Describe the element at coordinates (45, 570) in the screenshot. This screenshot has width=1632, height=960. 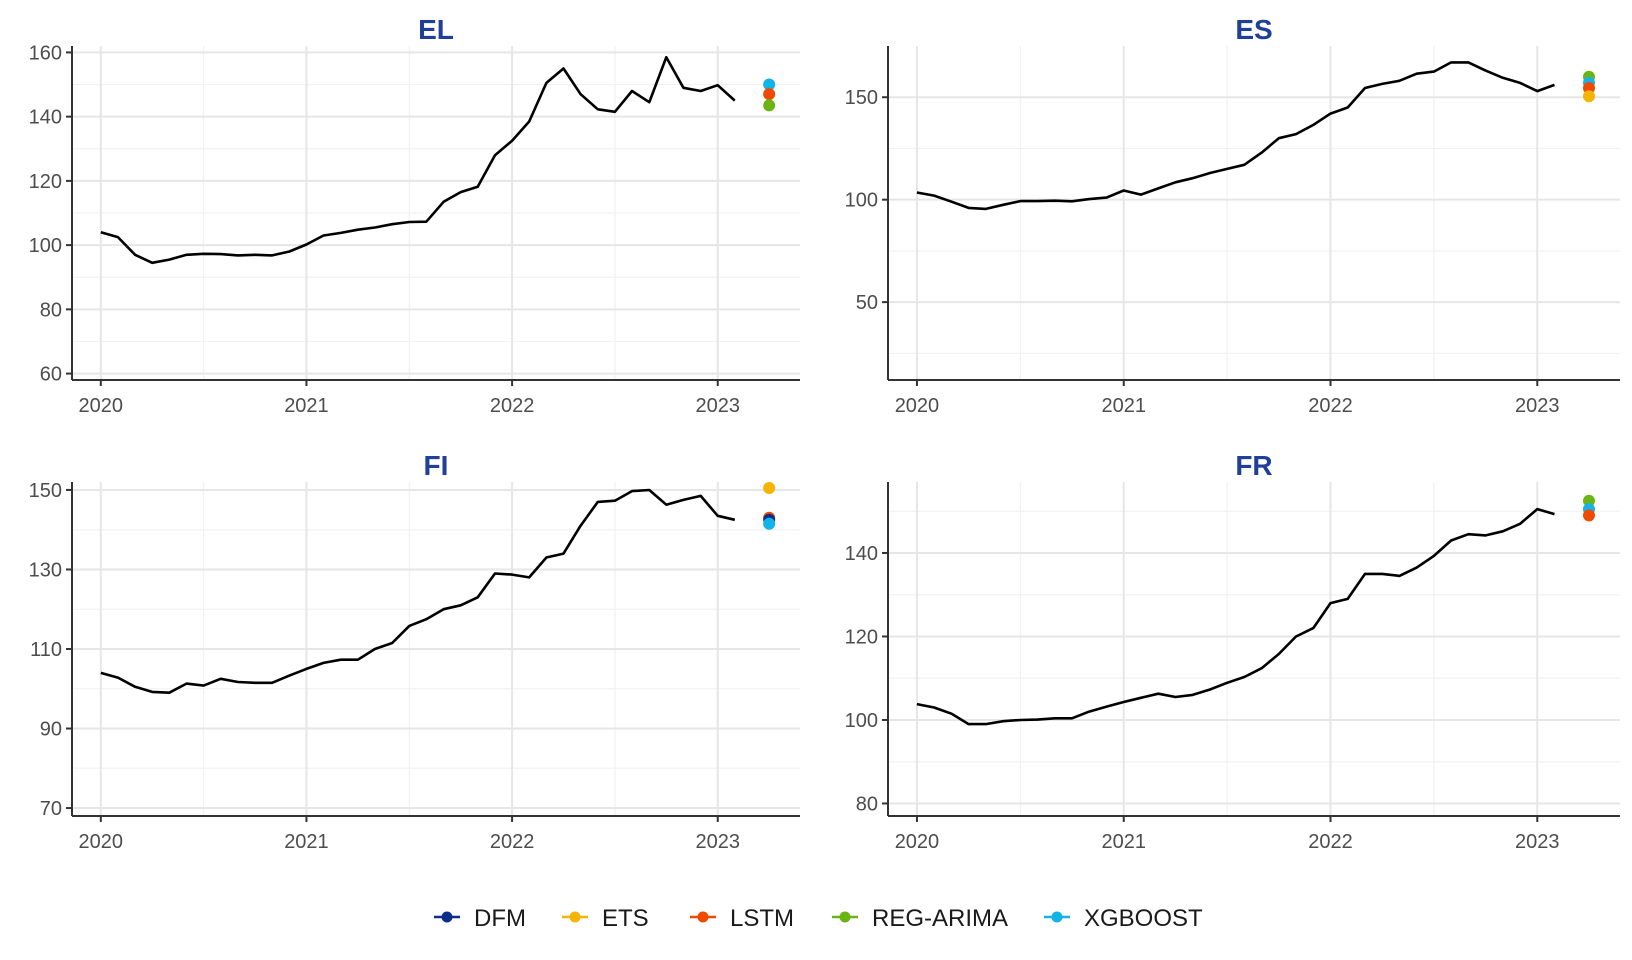
I see `y-tick-label: 130` at that location.